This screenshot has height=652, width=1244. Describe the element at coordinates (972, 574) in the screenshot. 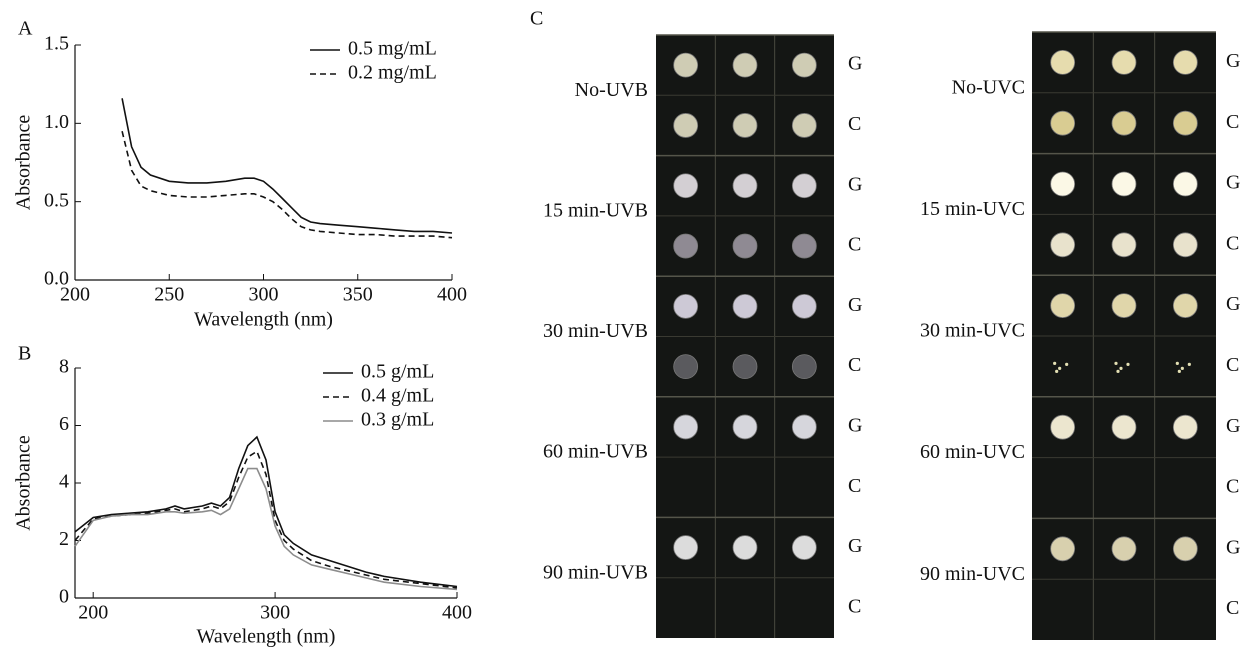

I see `group-label: 90 min-UVC` at that location.